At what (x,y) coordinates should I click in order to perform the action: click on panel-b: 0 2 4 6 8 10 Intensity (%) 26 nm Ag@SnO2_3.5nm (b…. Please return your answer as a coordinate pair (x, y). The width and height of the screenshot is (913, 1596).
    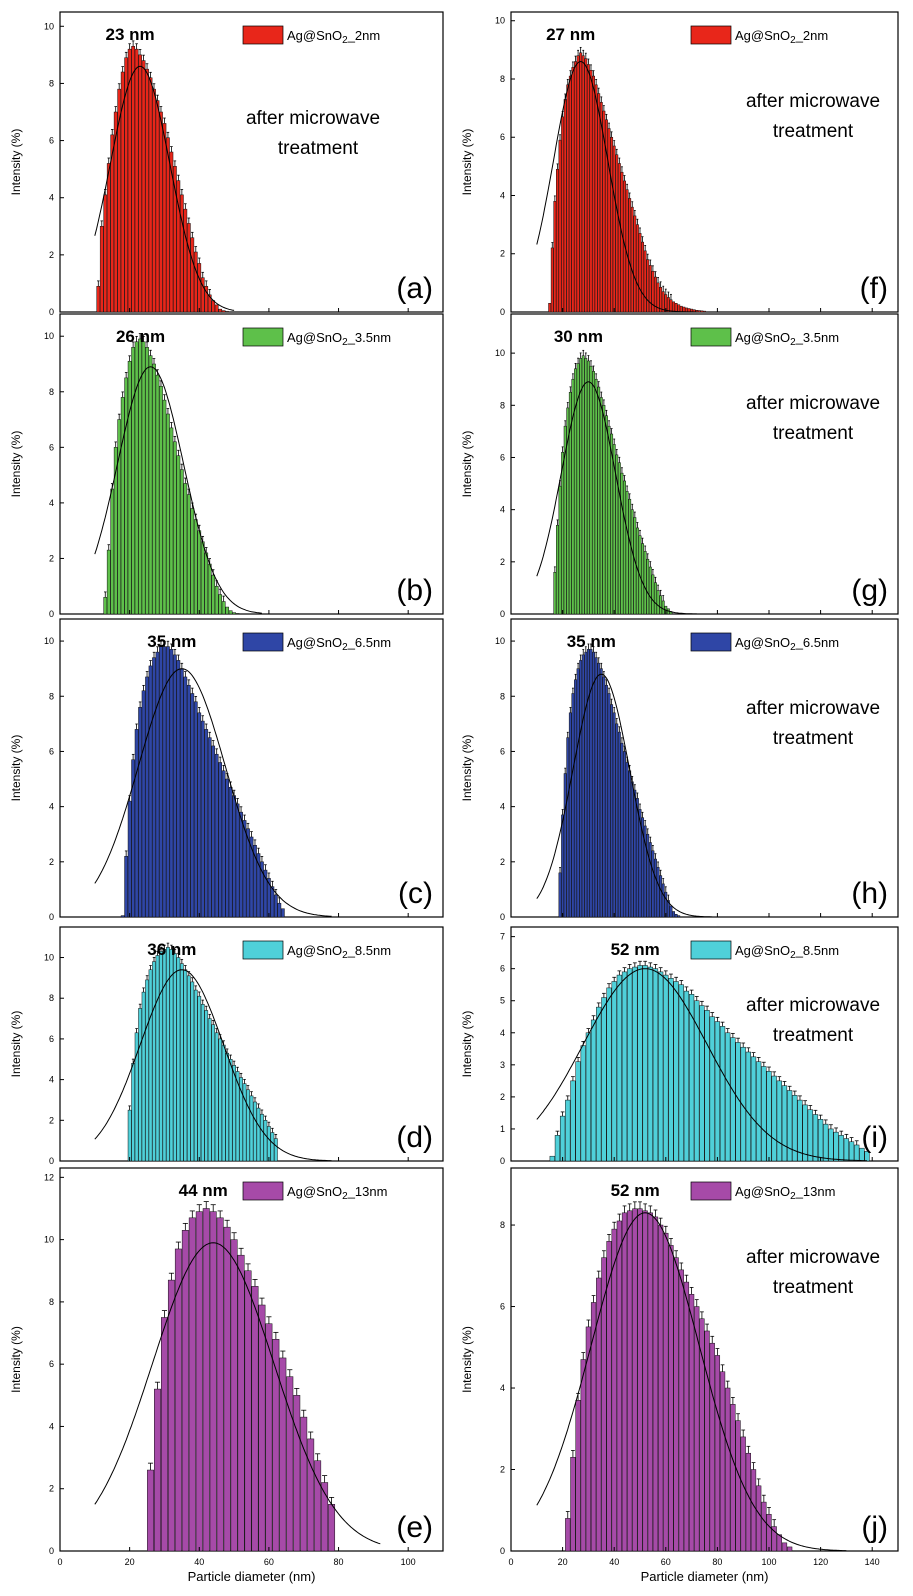
    Looking at the image, I should click on (226, 466).